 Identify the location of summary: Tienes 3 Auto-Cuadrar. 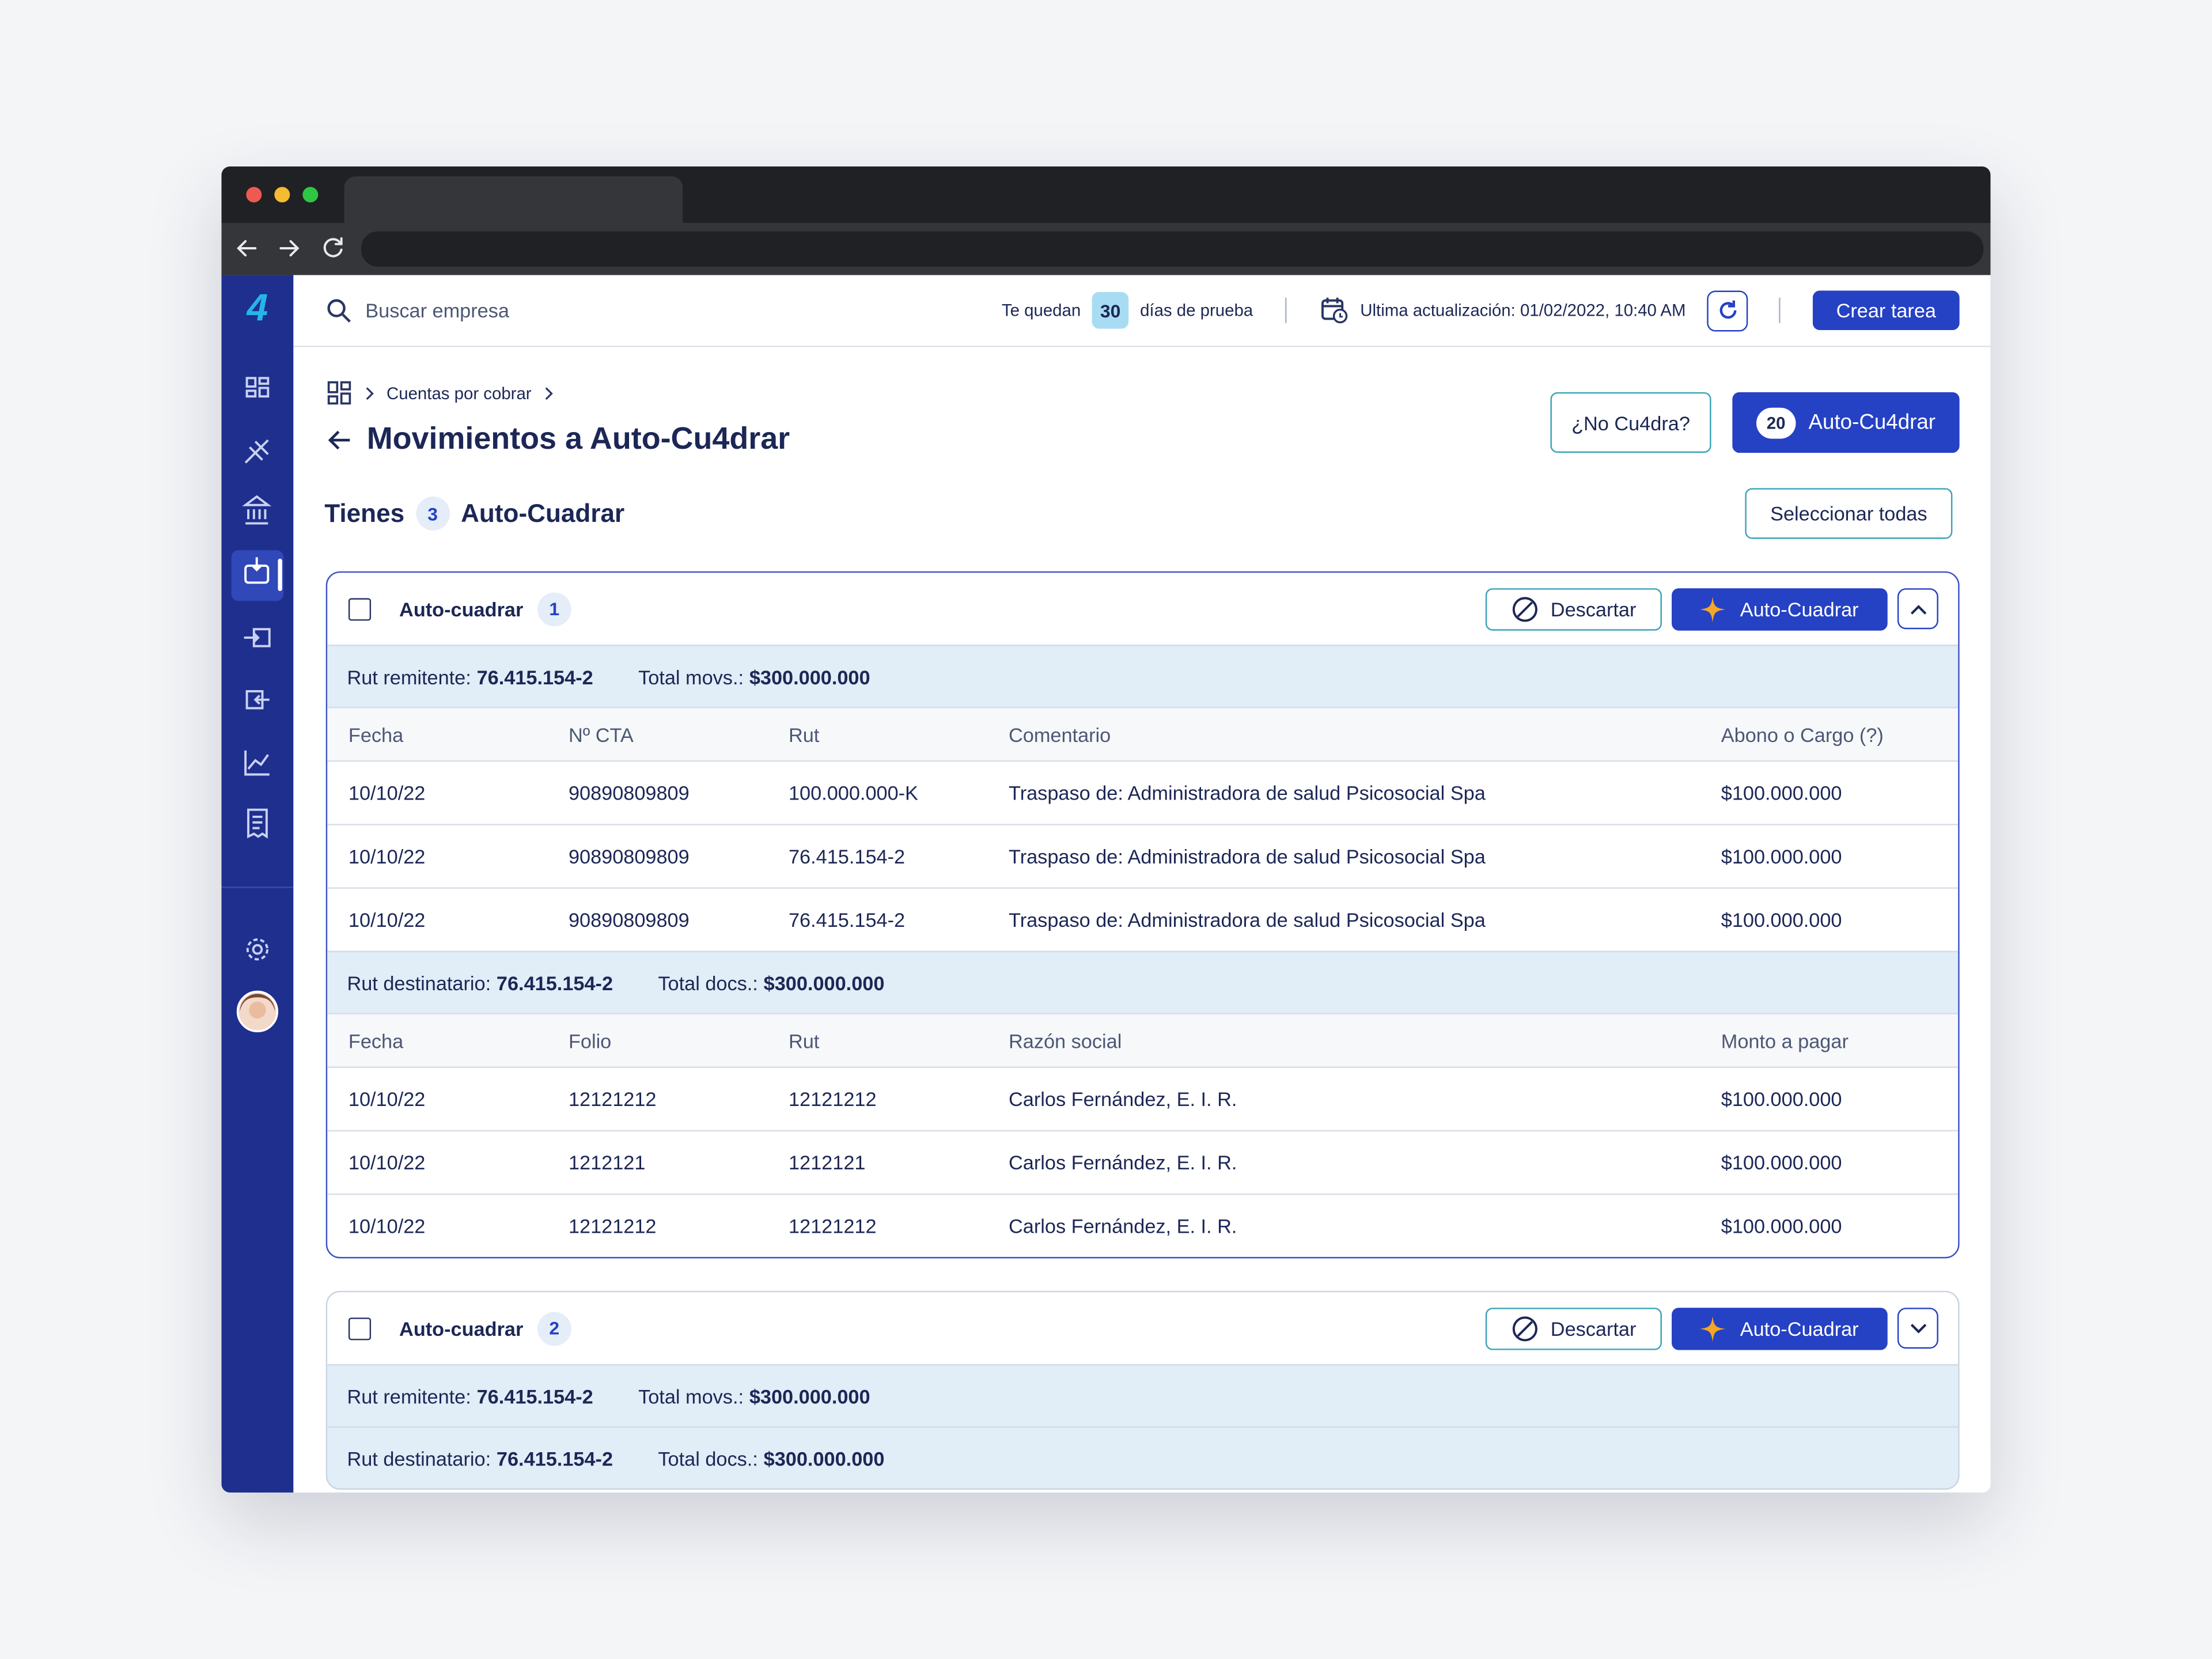
(474, 514).